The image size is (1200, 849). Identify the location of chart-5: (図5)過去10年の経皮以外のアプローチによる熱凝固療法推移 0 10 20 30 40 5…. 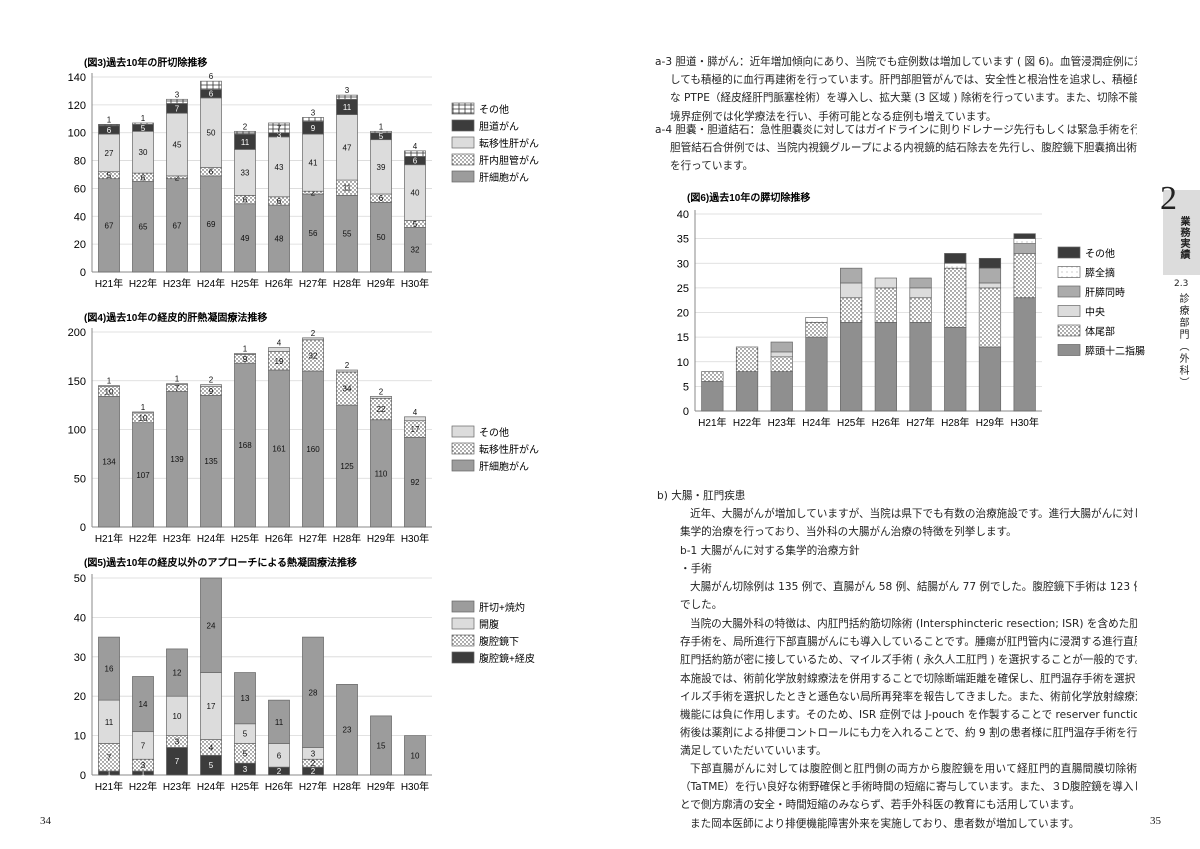
(304, 674).